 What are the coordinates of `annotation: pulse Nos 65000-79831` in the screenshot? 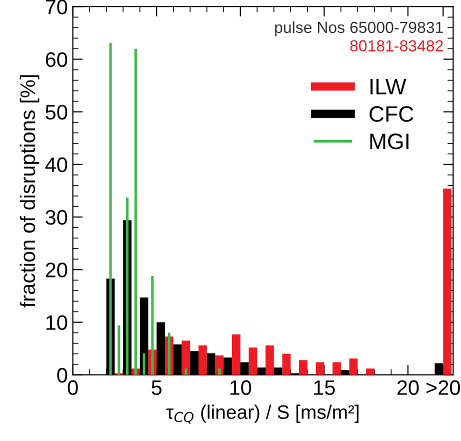 It's located at (359, 28).